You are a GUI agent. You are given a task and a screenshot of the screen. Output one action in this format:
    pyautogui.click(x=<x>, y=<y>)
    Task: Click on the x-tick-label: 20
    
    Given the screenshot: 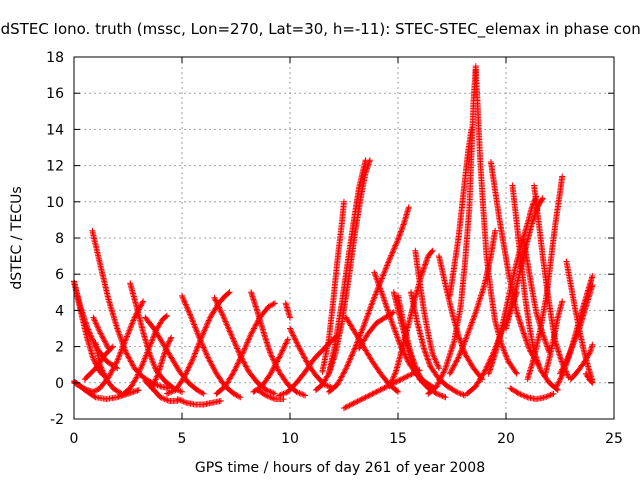 What is the action you would take?
    pyautogui.click(x=506, y=439)
    